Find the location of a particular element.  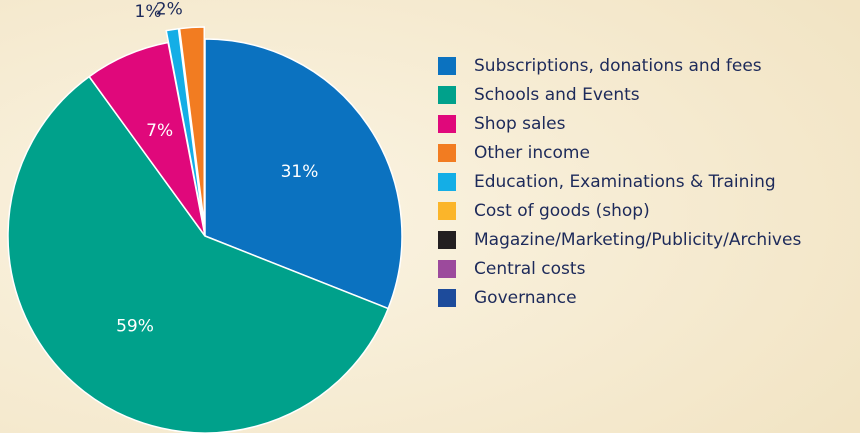

legend-label: Other income is located at coordinates (532, 153).